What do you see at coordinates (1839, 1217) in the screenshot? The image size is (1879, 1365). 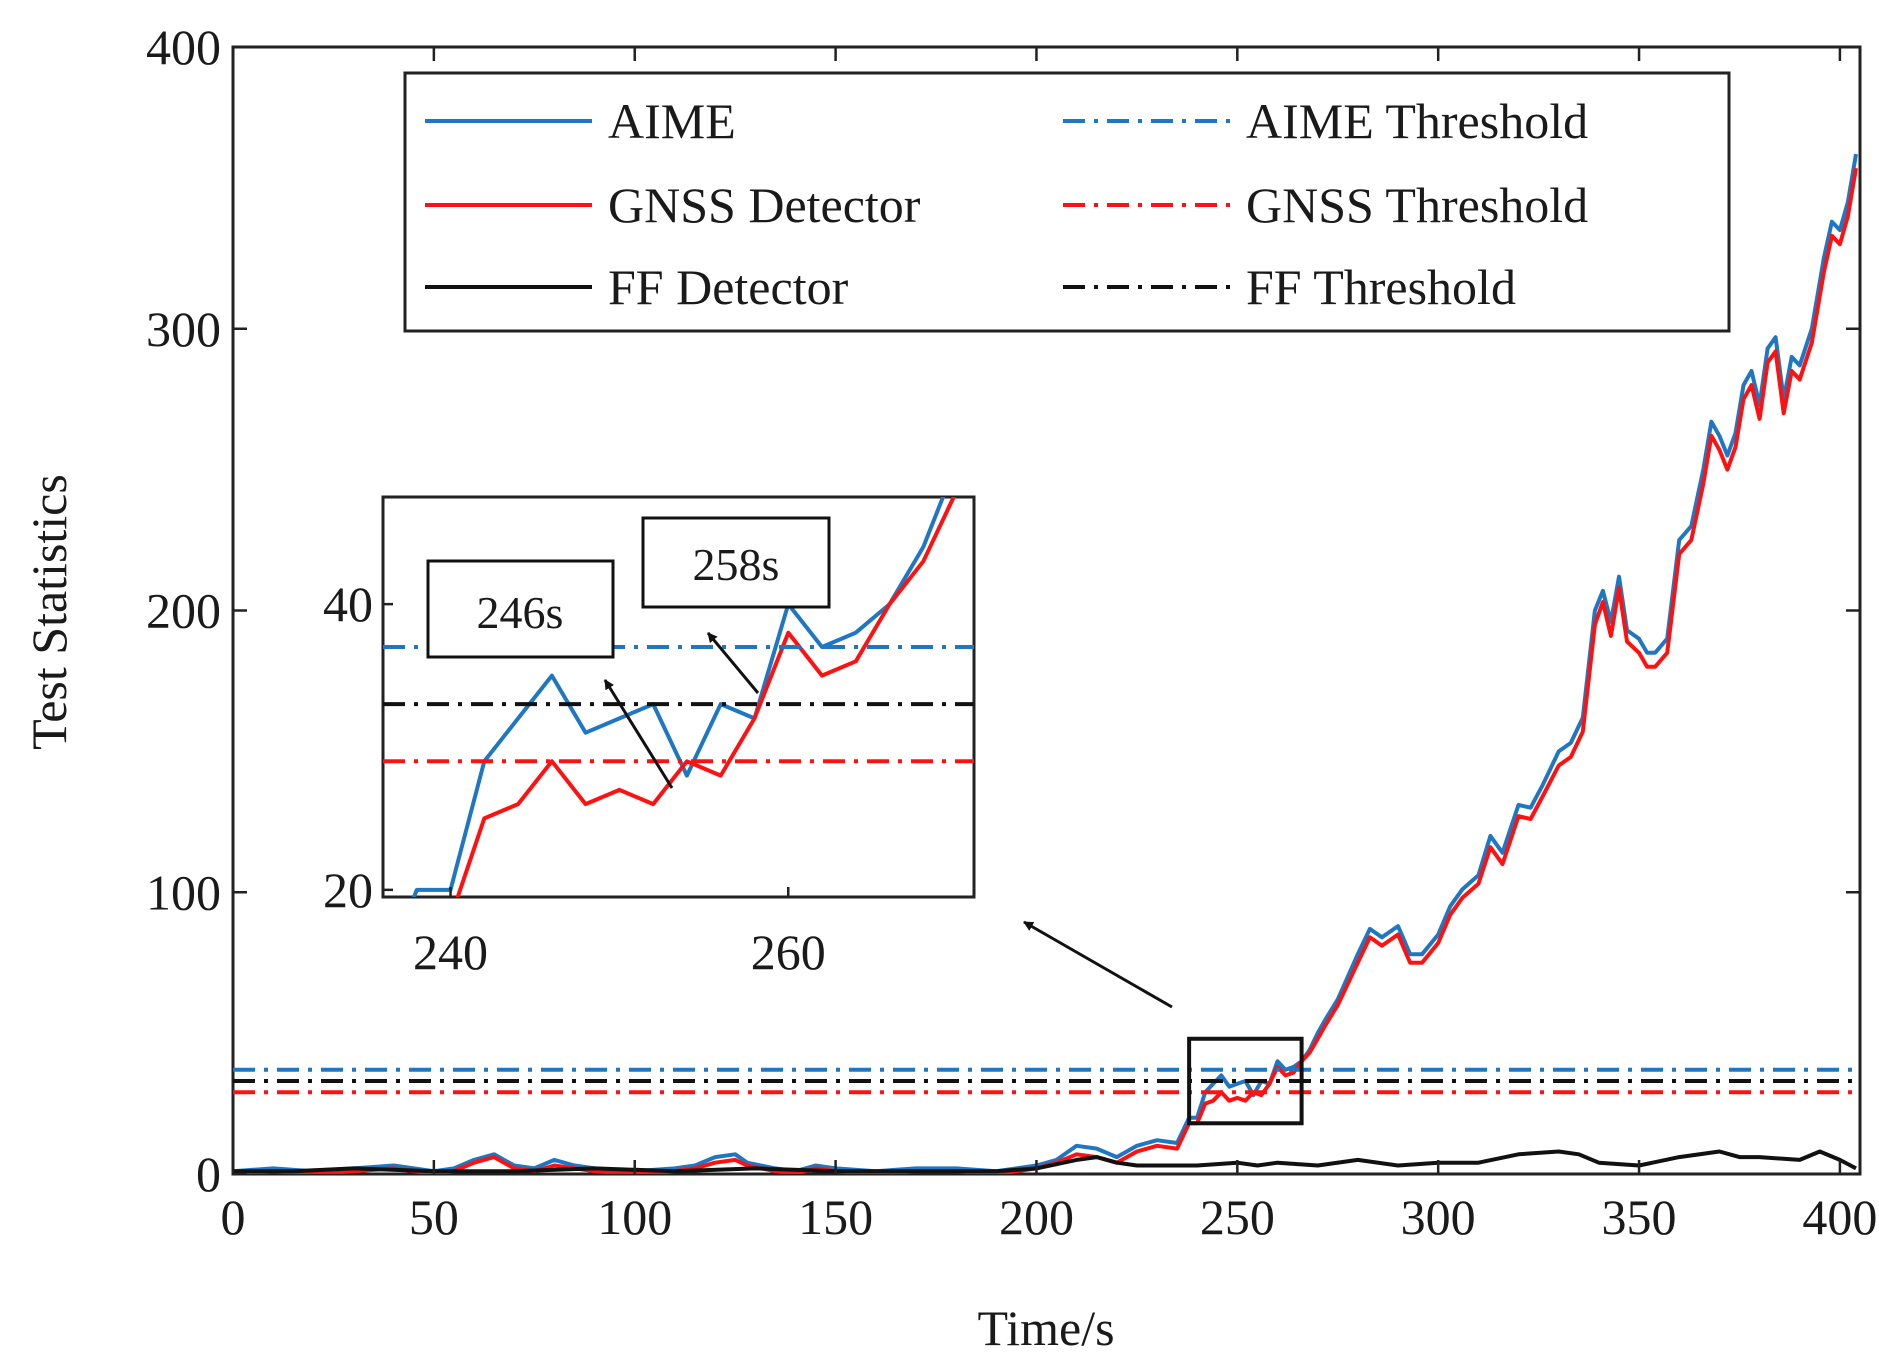 I see `x-tick-label: 400` at bounding box center [1839, 1217].